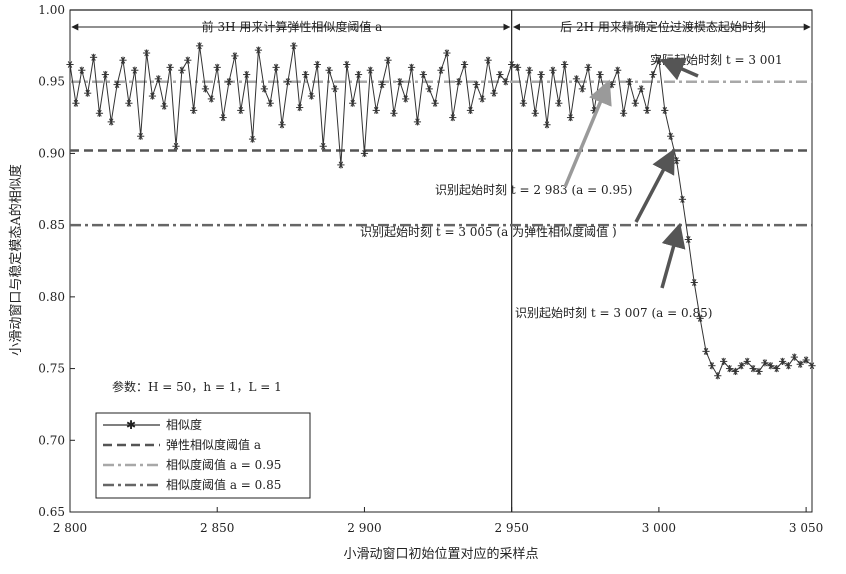  Describe the element at coordinates (51, 153) in the screenshot. I see `y-tick-label: 0.90` at that location.